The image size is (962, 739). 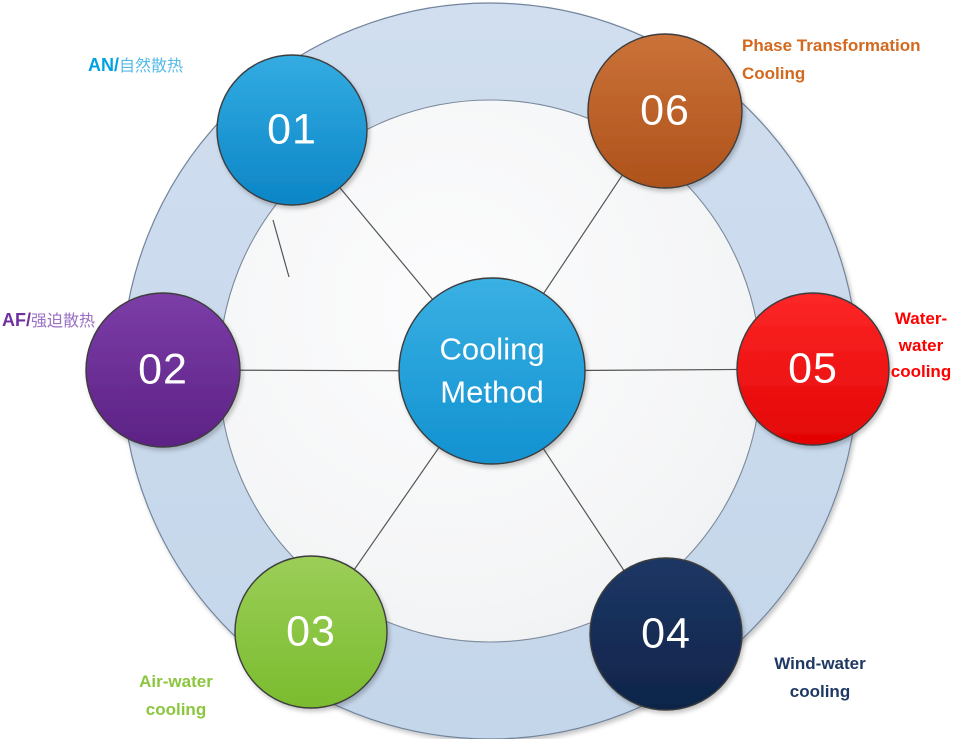 I want to click on node-04-circle, so click(x=666, y=634).